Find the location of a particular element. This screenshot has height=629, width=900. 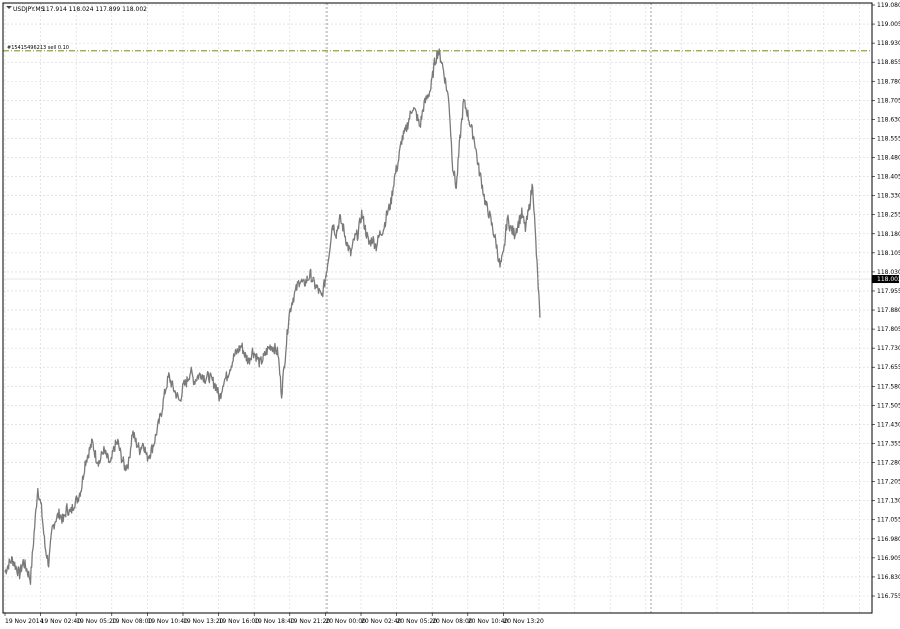

price-tick-label: 116.830 is located at coordinates (888, 577).